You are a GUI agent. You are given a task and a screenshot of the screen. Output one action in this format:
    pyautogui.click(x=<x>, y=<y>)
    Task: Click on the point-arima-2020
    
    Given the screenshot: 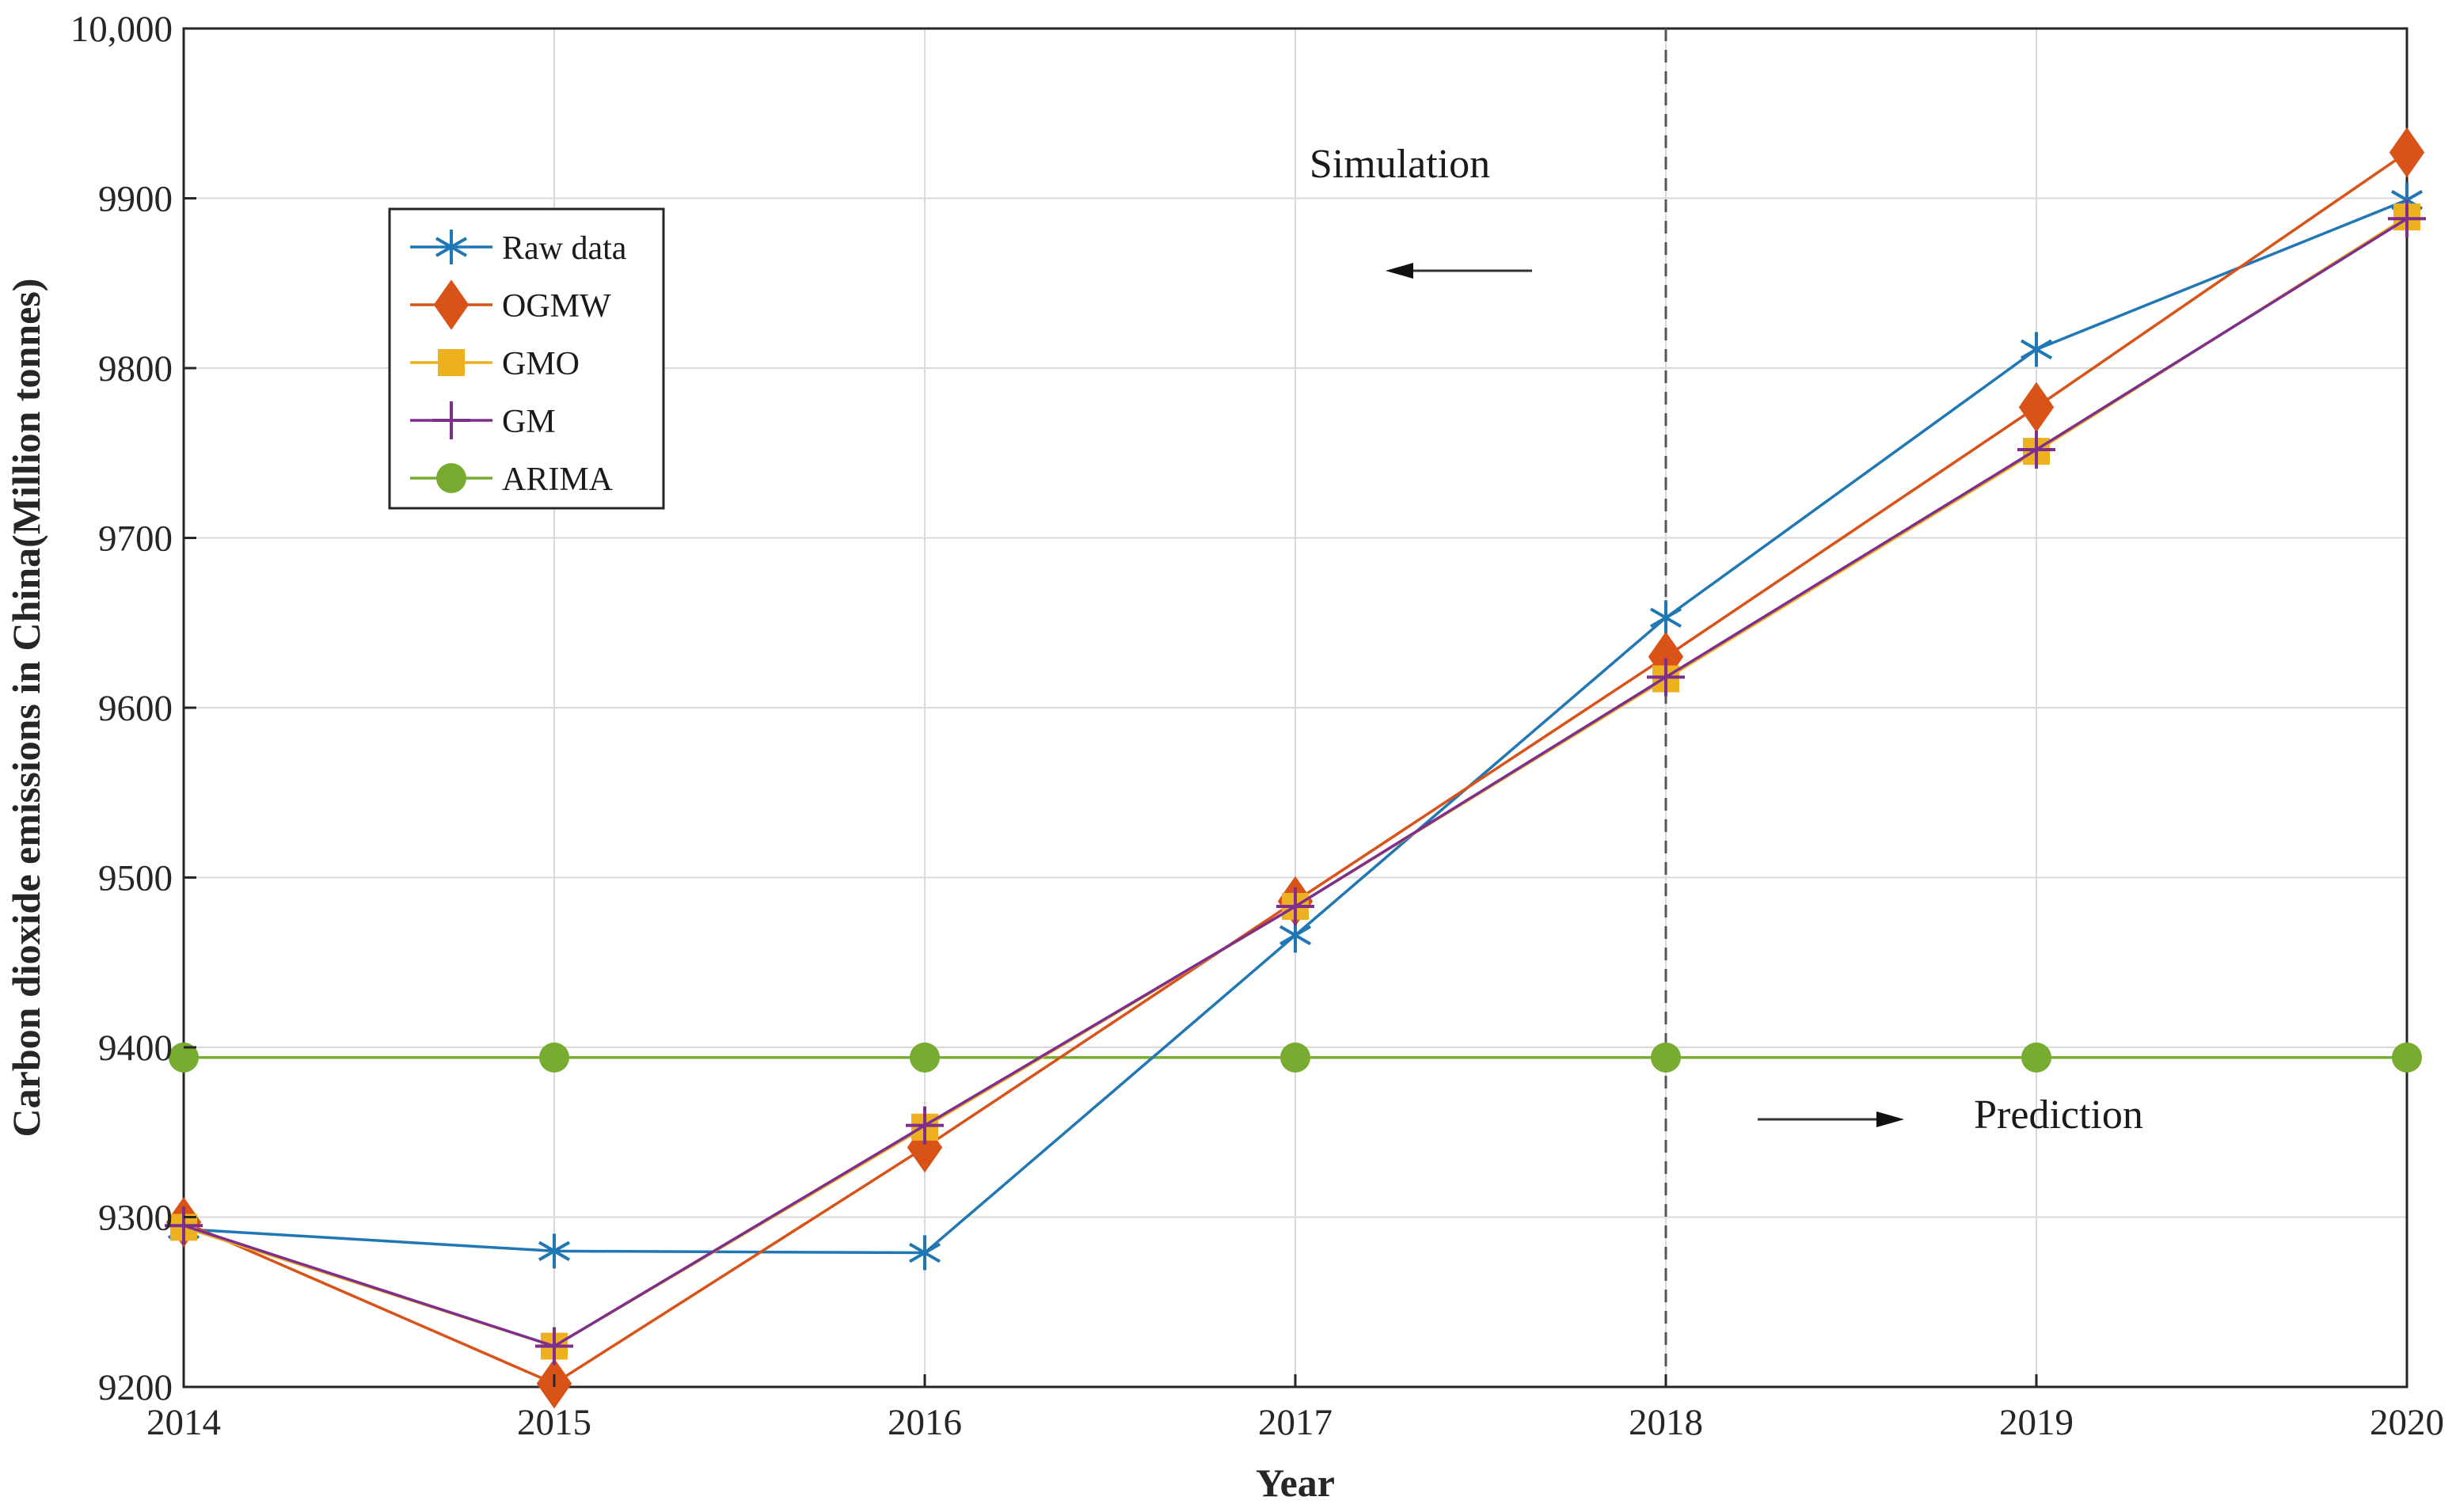 What is the action you would take?
    pyautogui.click(x=2407, y=1057)
    